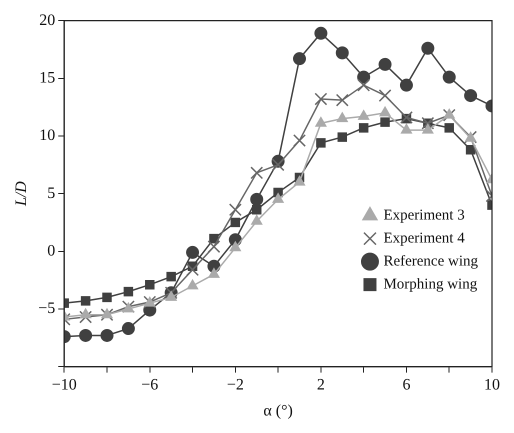 The image size is (514, 433). What do you see at coordinates (51, 251) in the screenshot?
I see `y-tick-label: 0` at bounding box center [51, 251].